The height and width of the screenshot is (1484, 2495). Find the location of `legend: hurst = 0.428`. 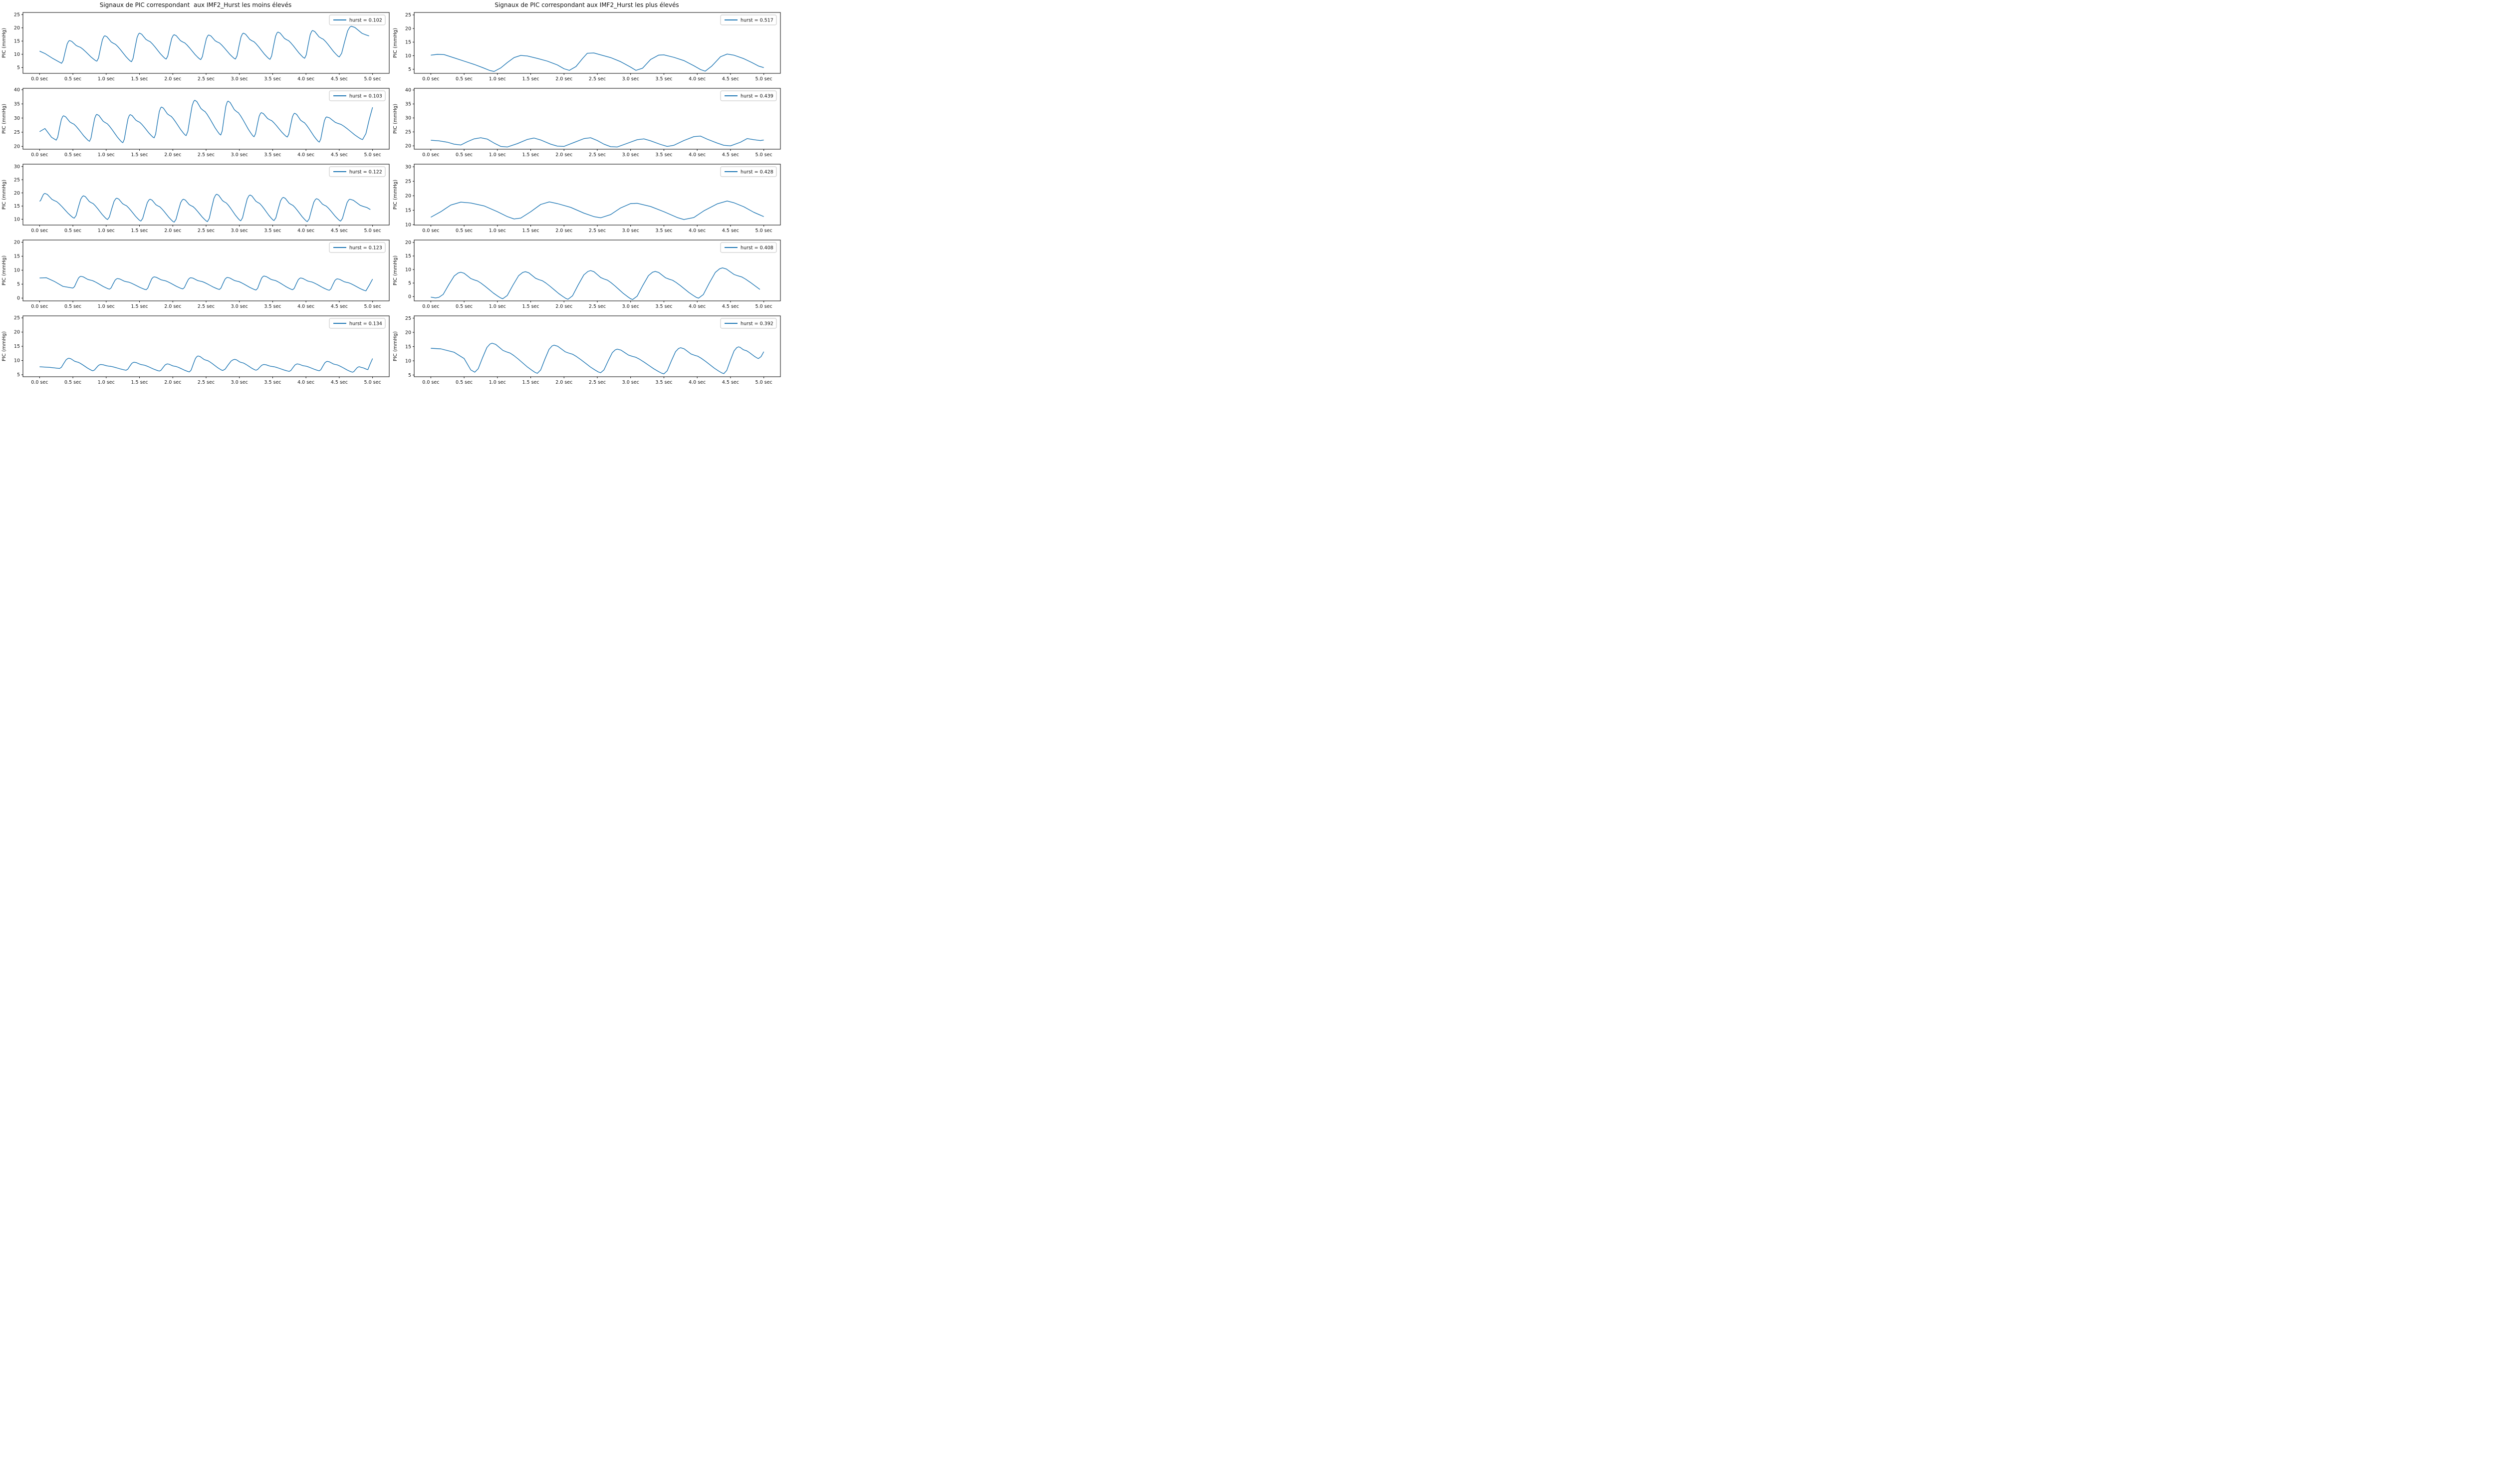

legend: hurst = 0.428 is located at coordinates (748, 171).